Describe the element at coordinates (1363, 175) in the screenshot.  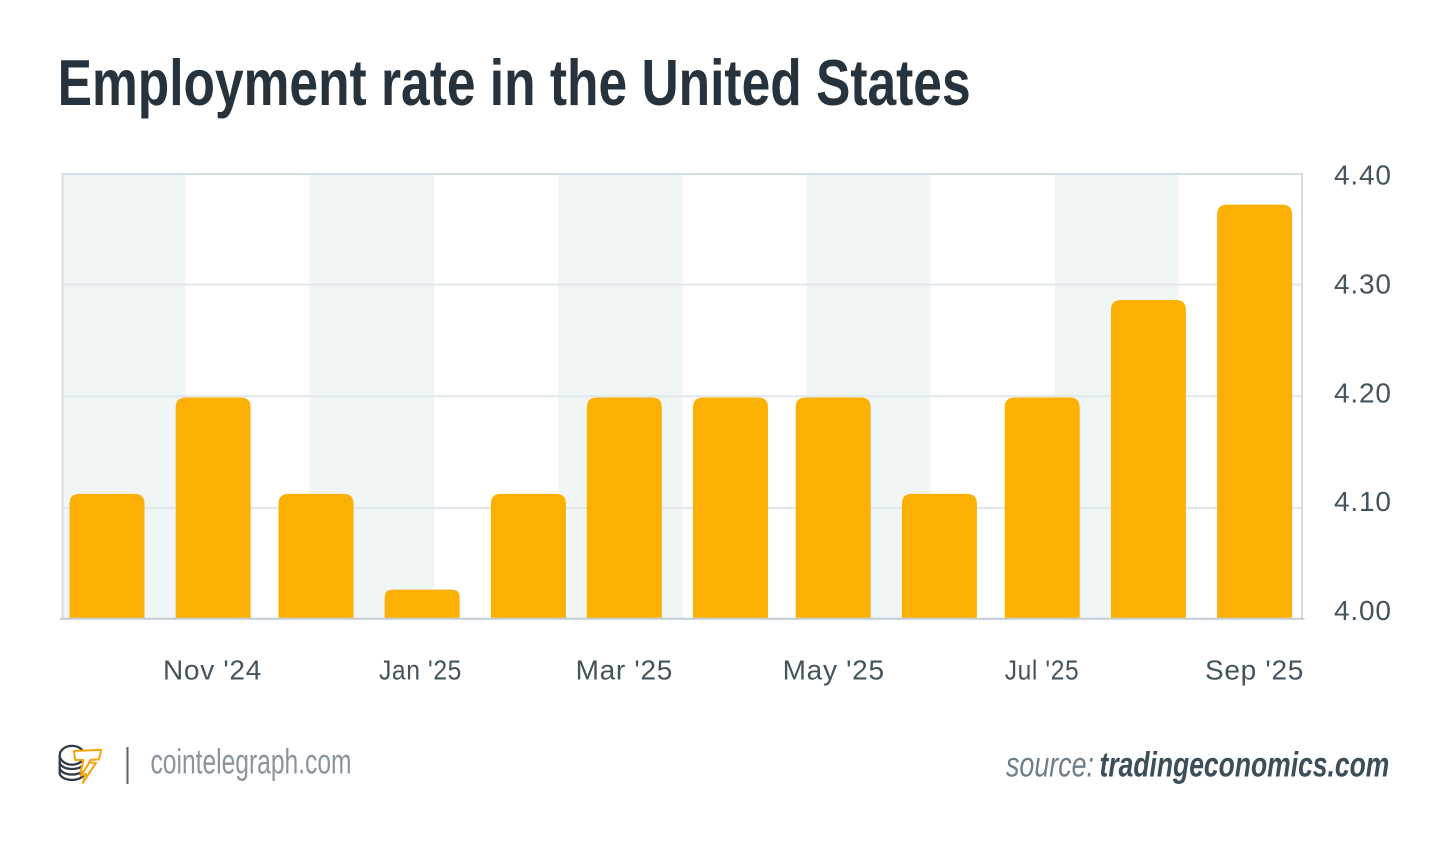
I see `svg-text: 4.40` at that location.